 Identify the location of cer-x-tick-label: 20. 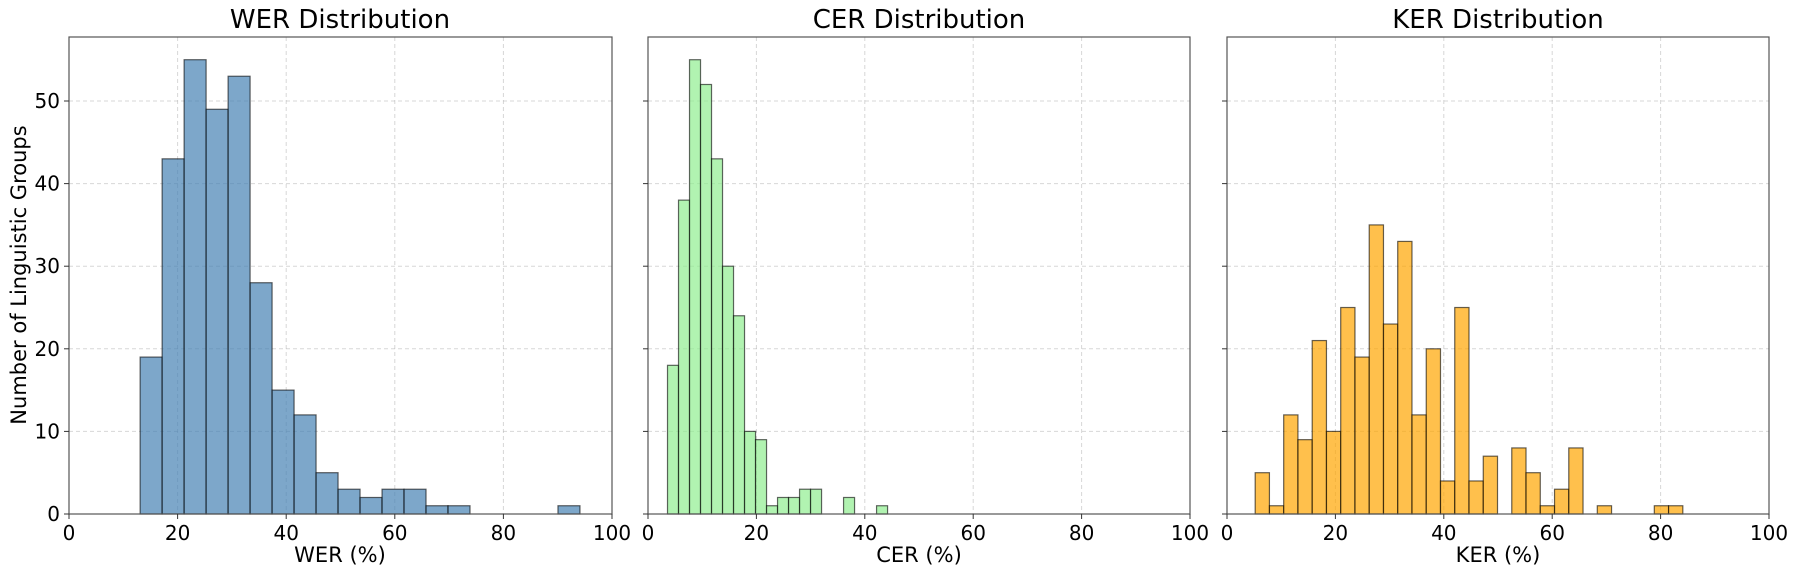
(756, 533).